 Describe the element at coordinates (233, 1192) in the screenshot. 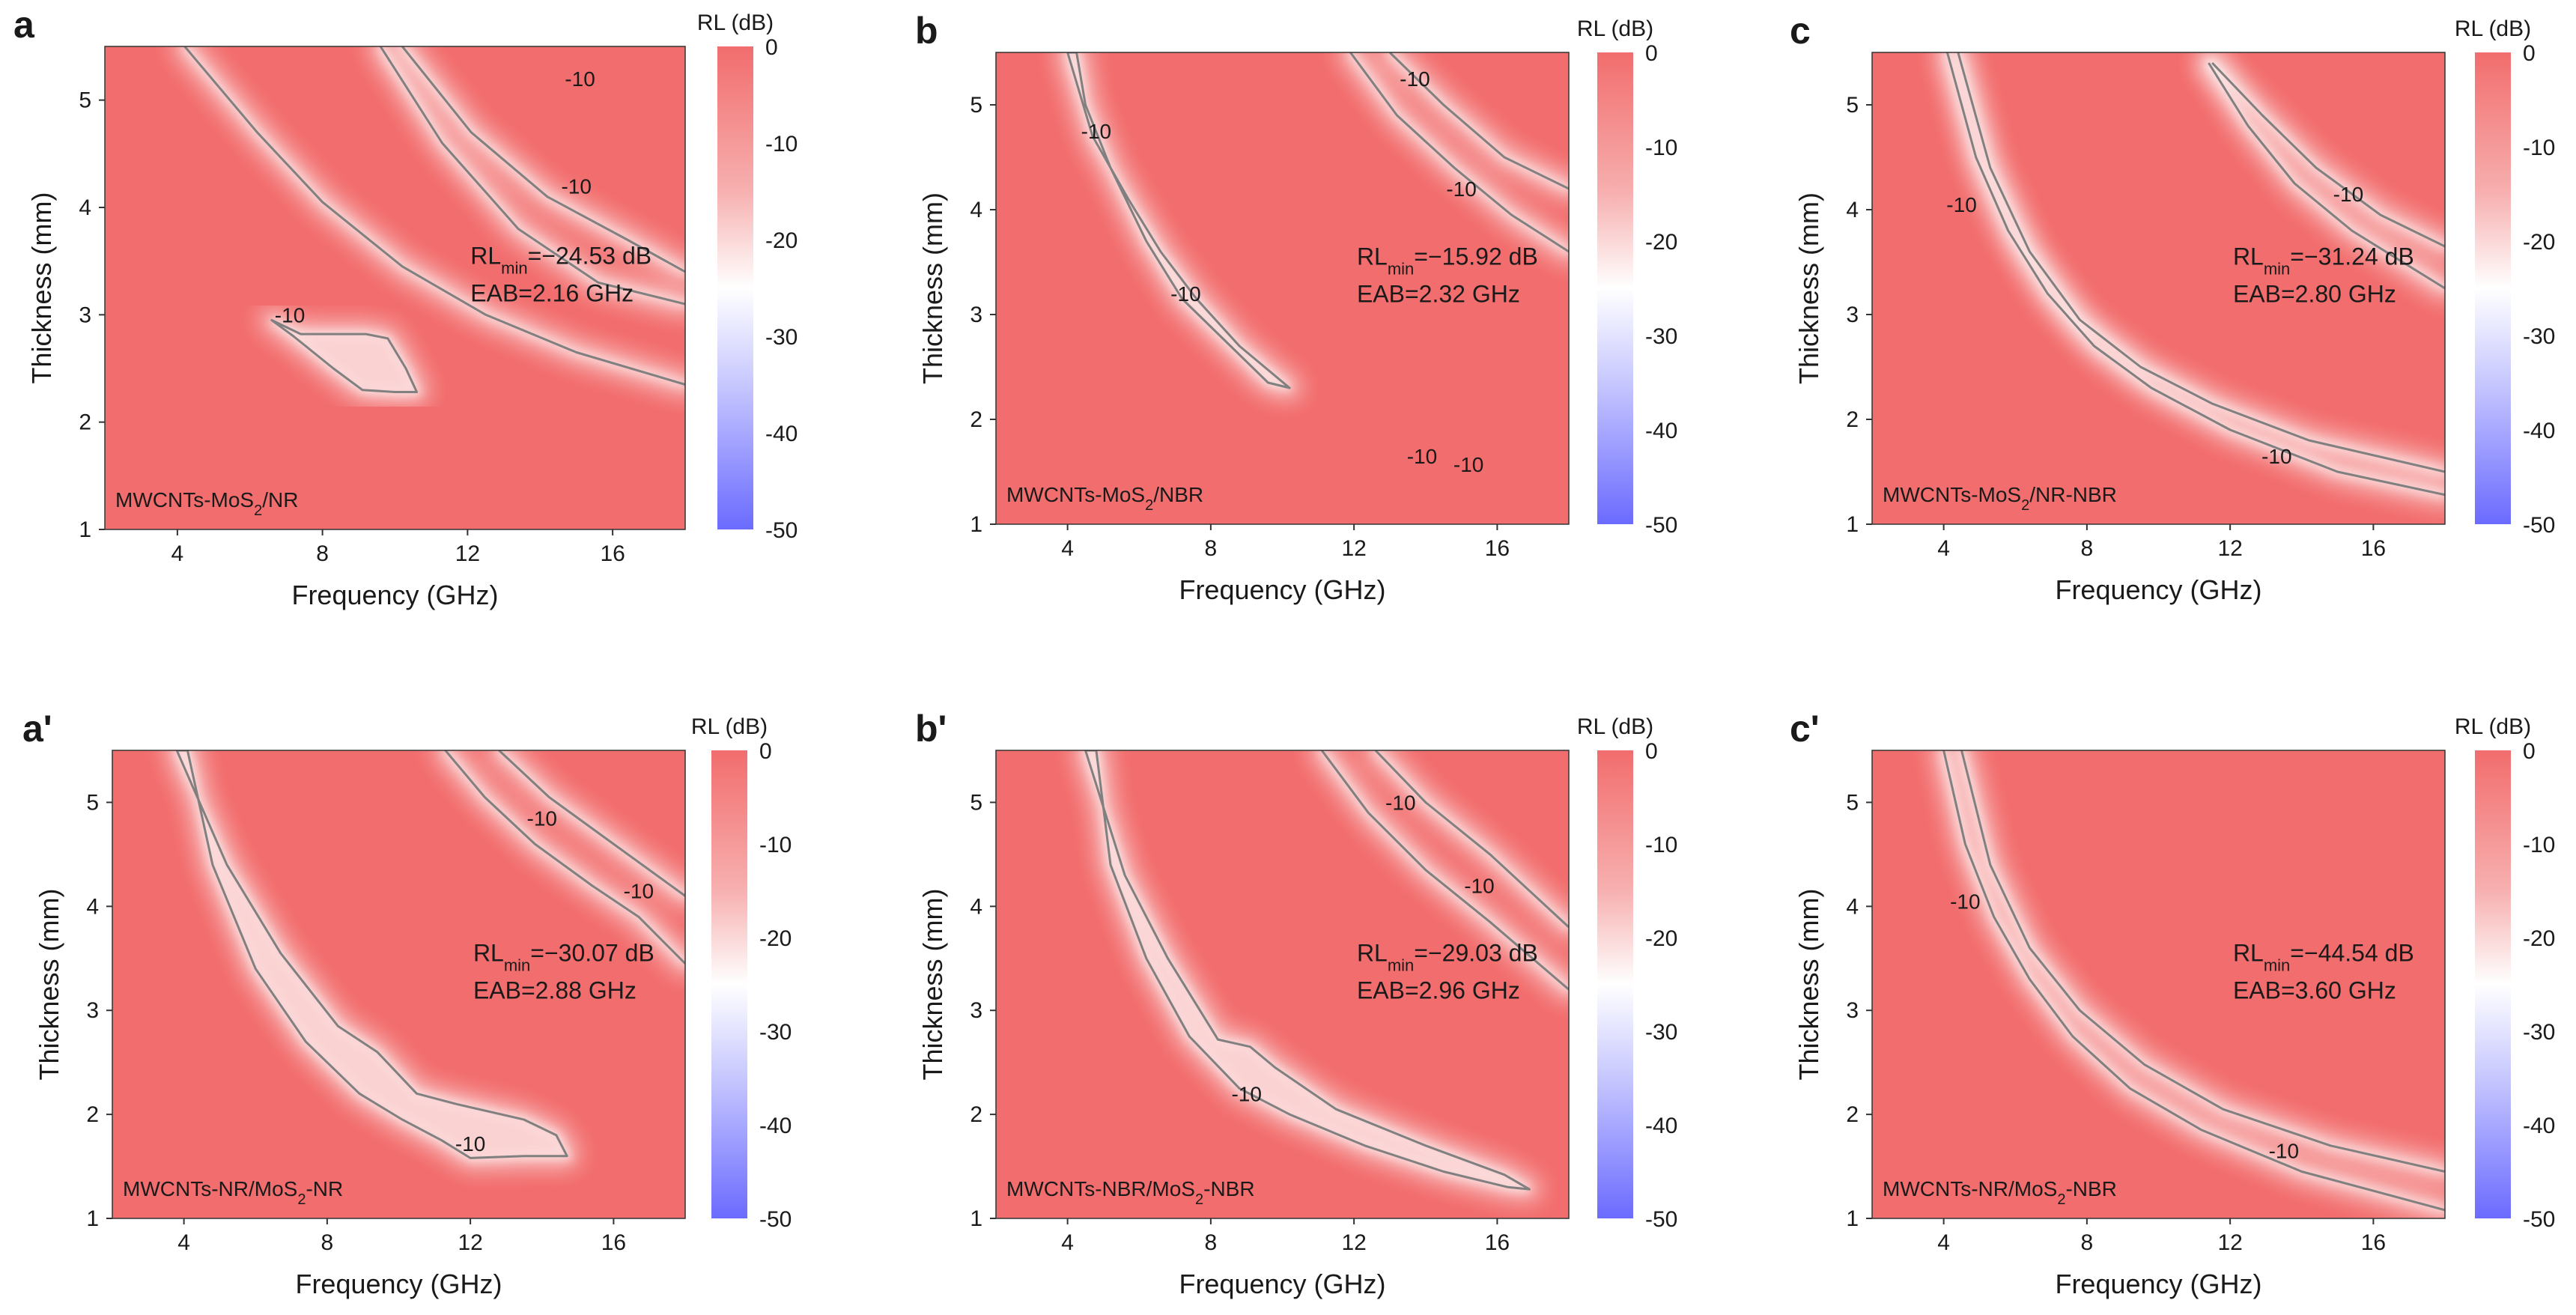

I see `sample-label: MWCNTs-NR/MoS2-NR` at that location.